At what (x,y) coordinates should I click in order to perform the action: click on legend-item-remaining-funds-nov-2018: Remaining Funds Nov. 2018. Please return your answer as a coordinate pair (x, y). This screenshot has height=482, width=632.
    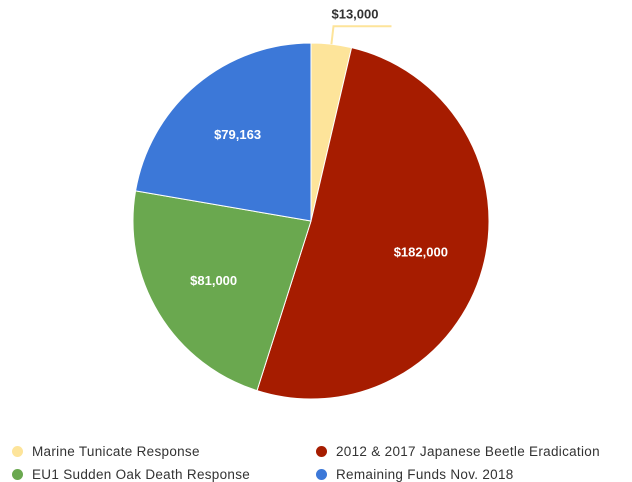
    Looking at the image, I should click on (474, 474).